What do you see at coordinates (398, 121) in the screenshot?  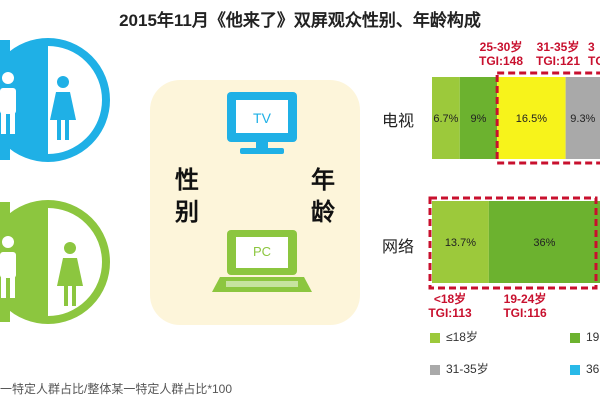 I see `row-label-tv: 电视` at bounding box center [398, 121].